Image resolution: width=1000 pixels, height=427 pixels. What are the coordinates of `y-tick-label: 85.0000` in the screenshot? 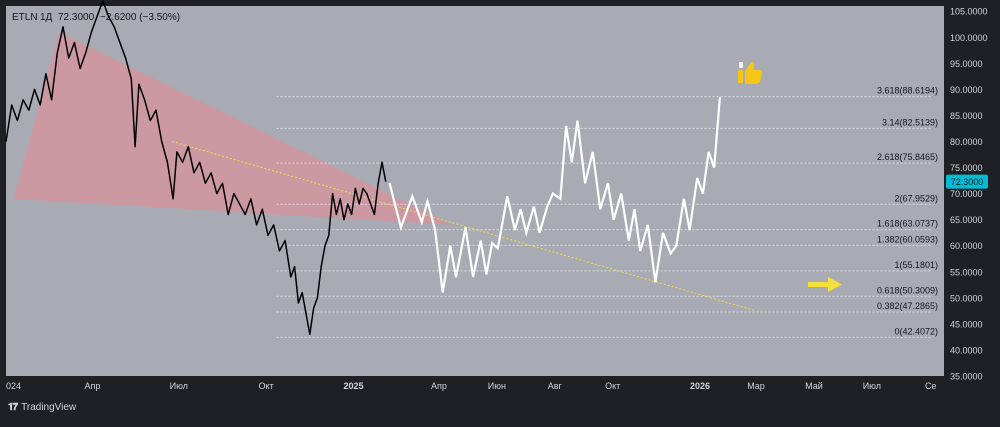 It's located at (966, 116).